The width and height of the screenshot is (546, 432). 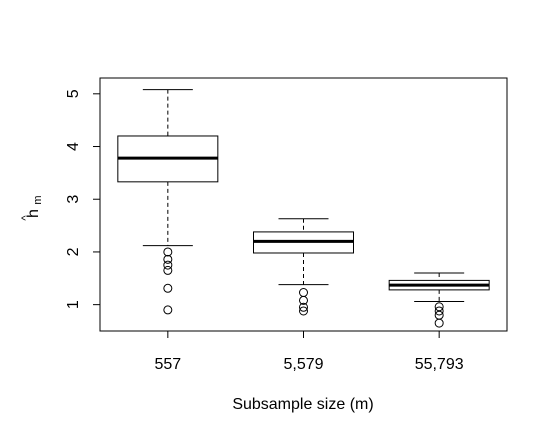 What do you see at coordinates (303, 364) in the screenshot?
I see `x-tick-label: 5,579` at bounding box center [303, 364].